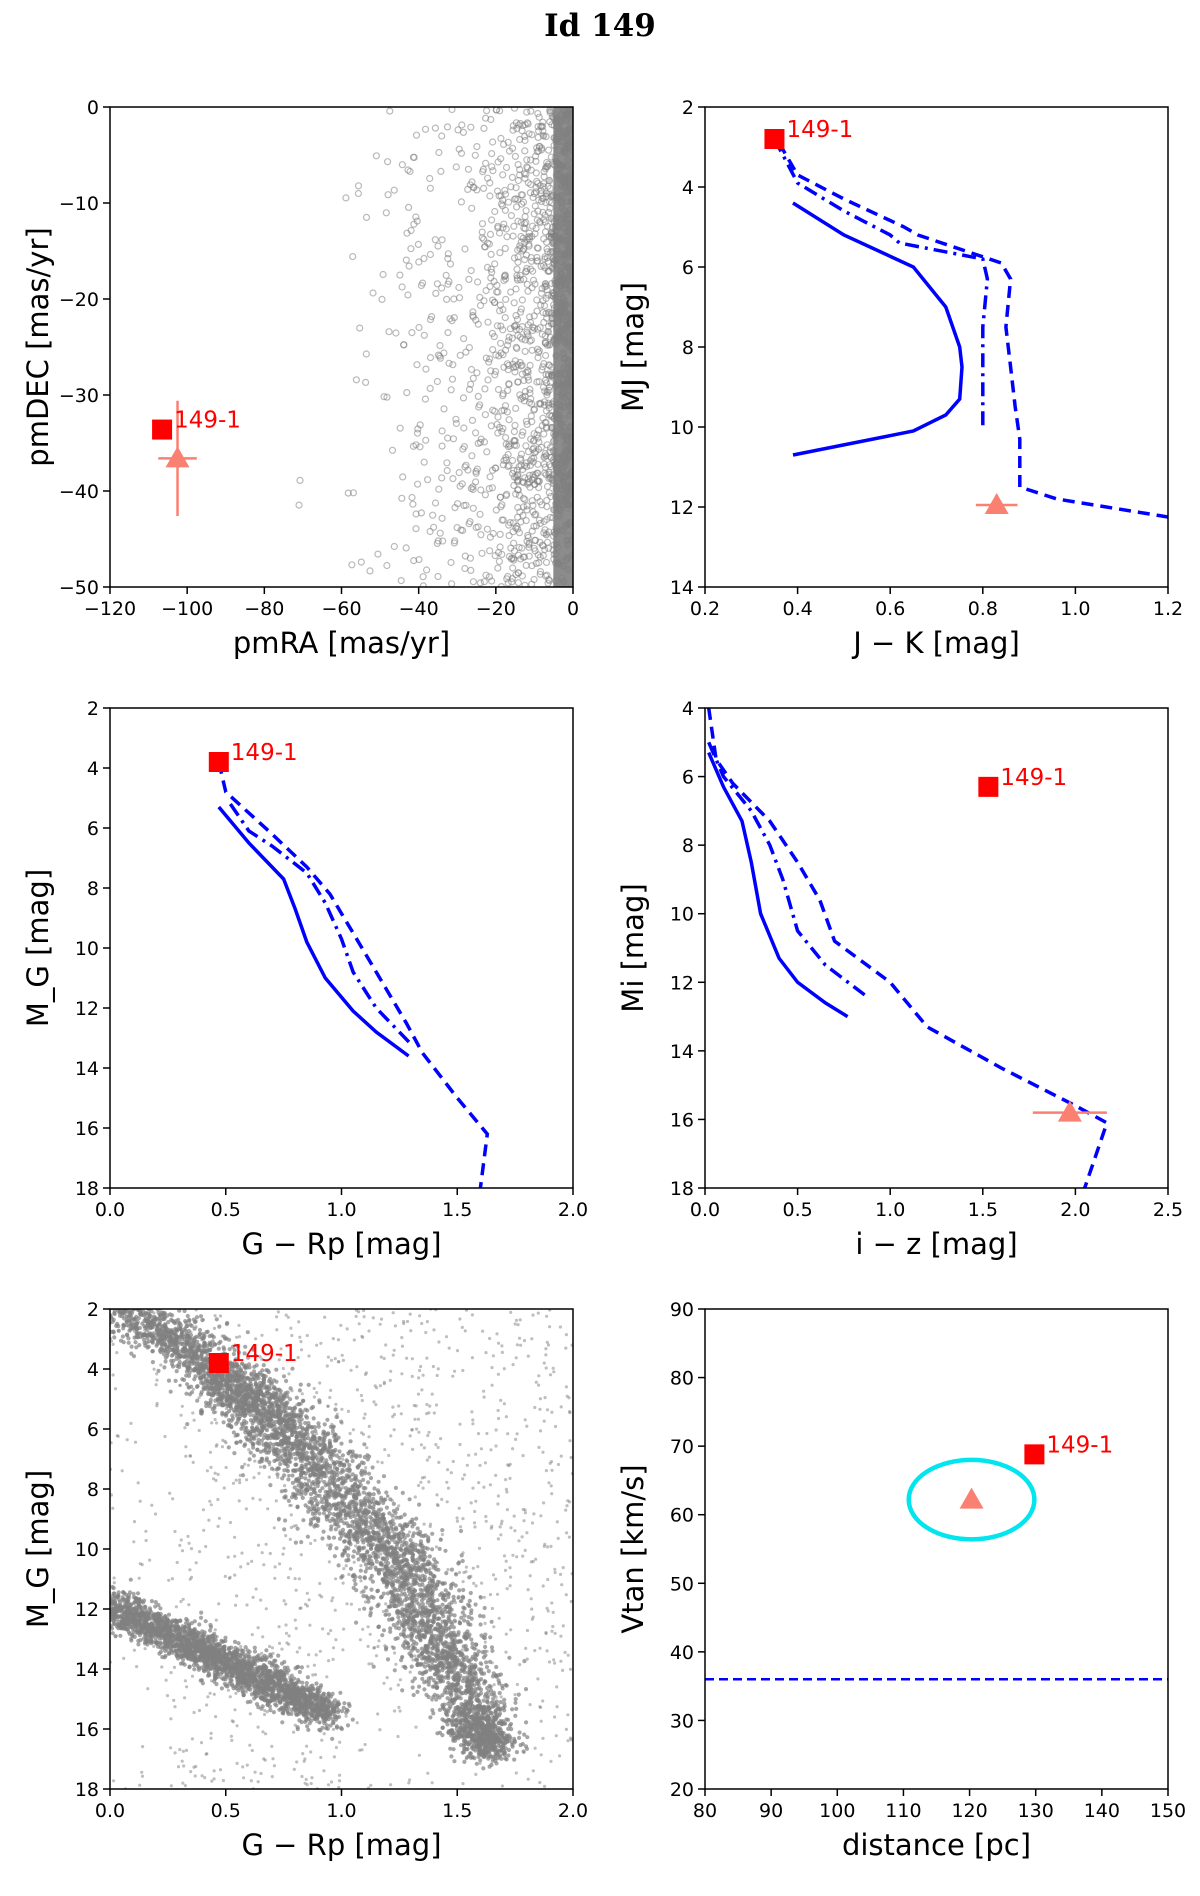 Image resolution: width=1200 pixels, height=1896 pixels. I want to click on x-tick-label: 0.2, so click(705, 609).